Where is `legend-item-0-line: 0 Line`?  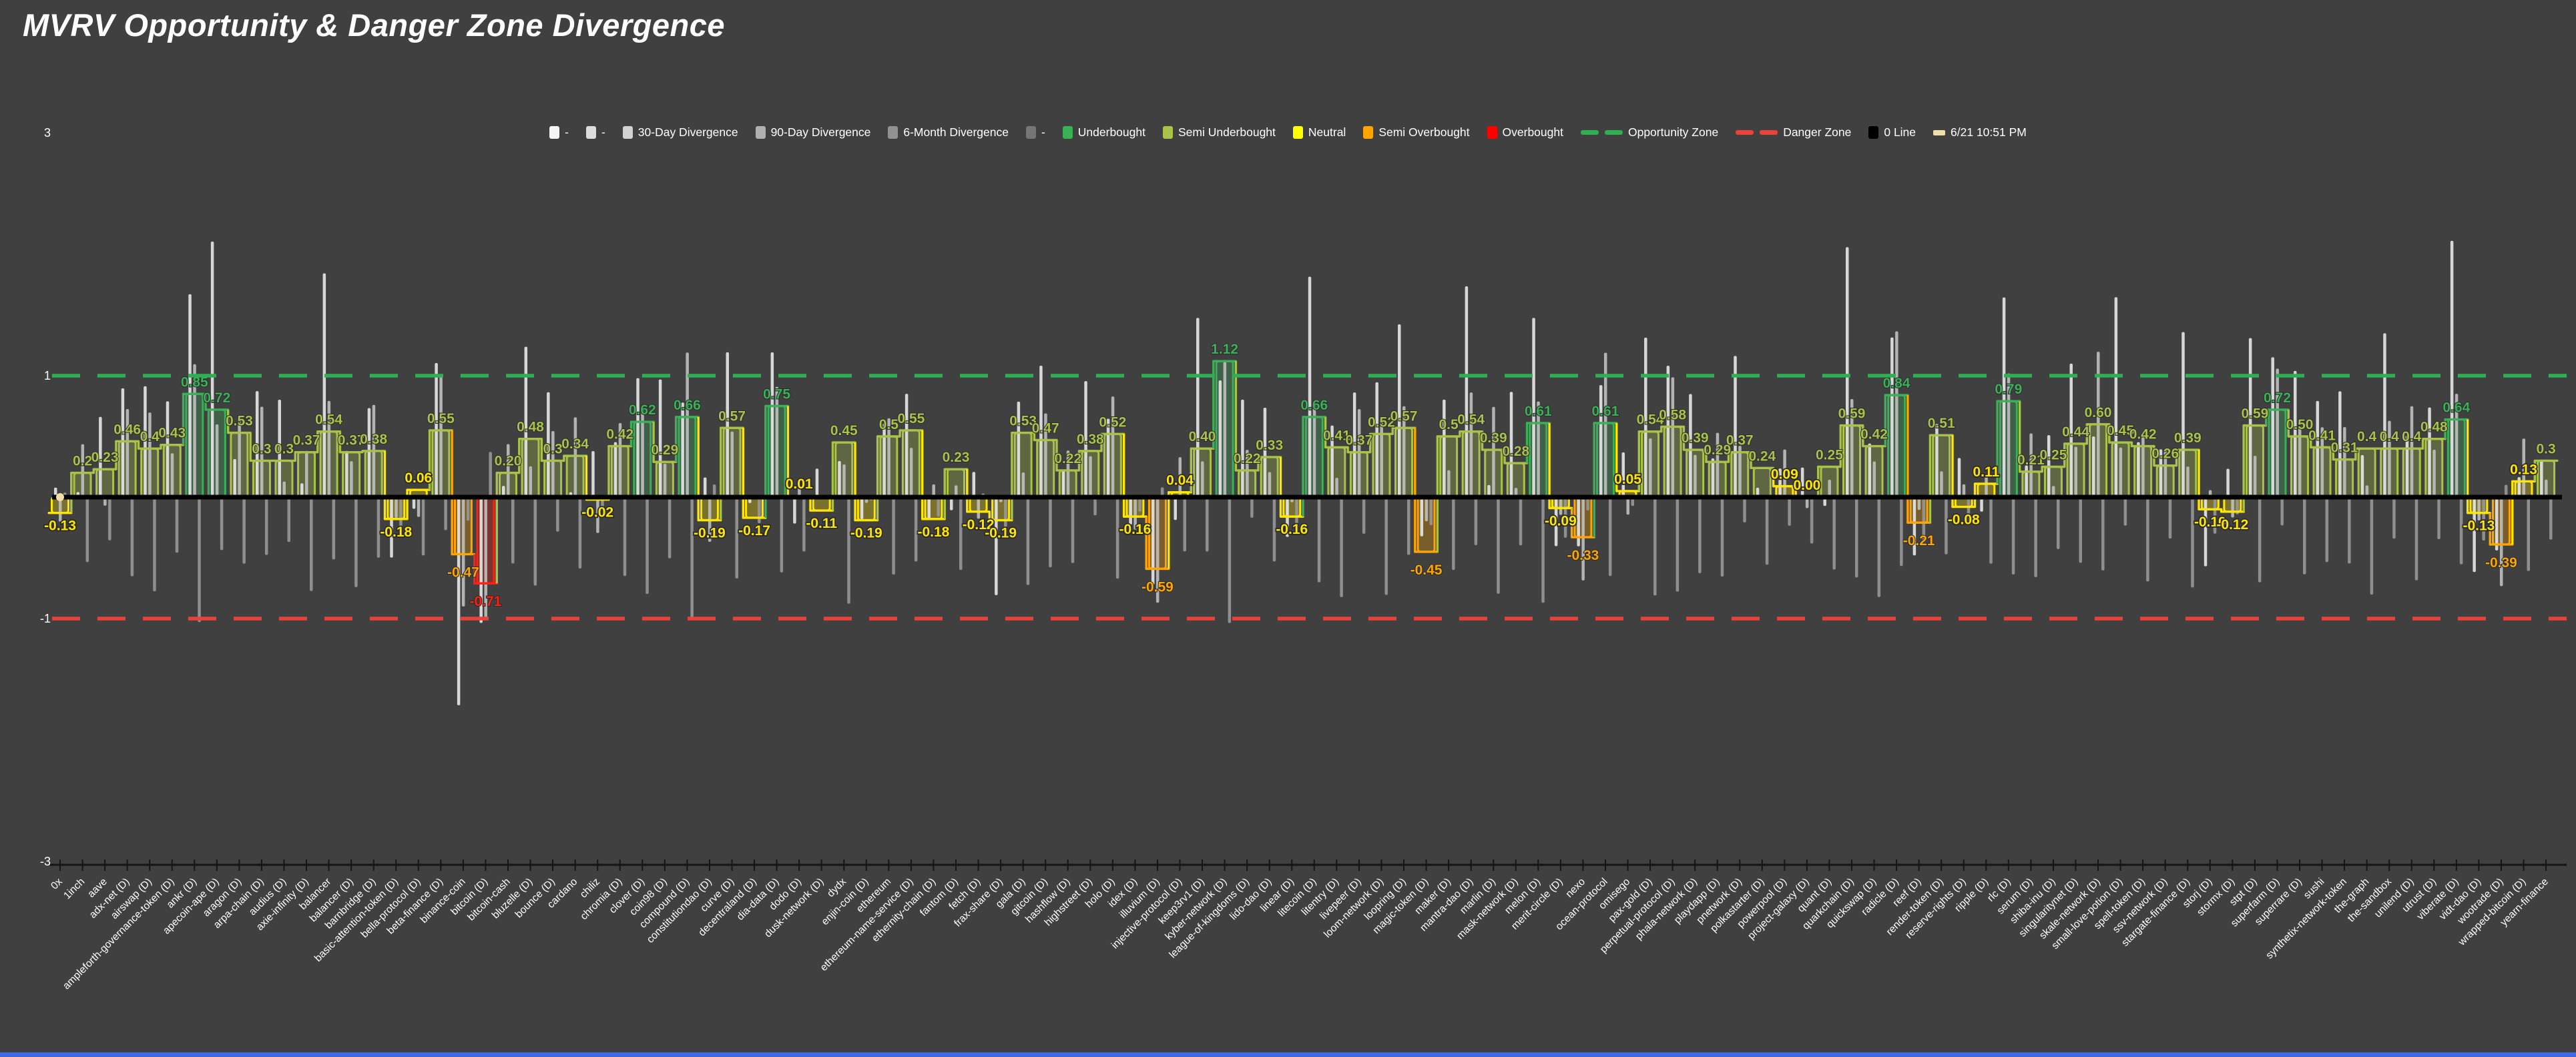
legend-item-0-line: 0 Line is located at coordinates (1892, 132).